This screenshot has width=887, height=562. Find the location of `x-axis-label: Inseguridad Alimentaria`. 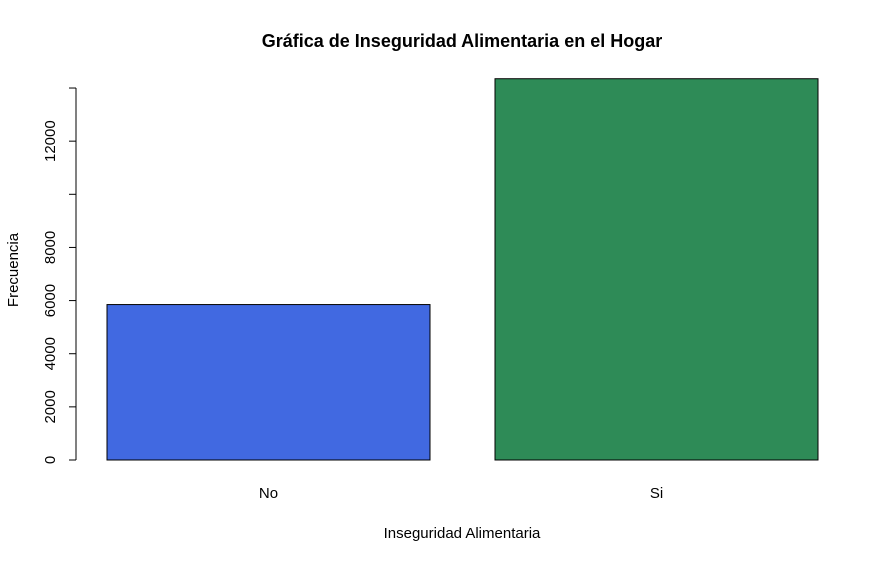

x-axis-label: Inseguridad Alimentaria is located at coordinates (462, 533).